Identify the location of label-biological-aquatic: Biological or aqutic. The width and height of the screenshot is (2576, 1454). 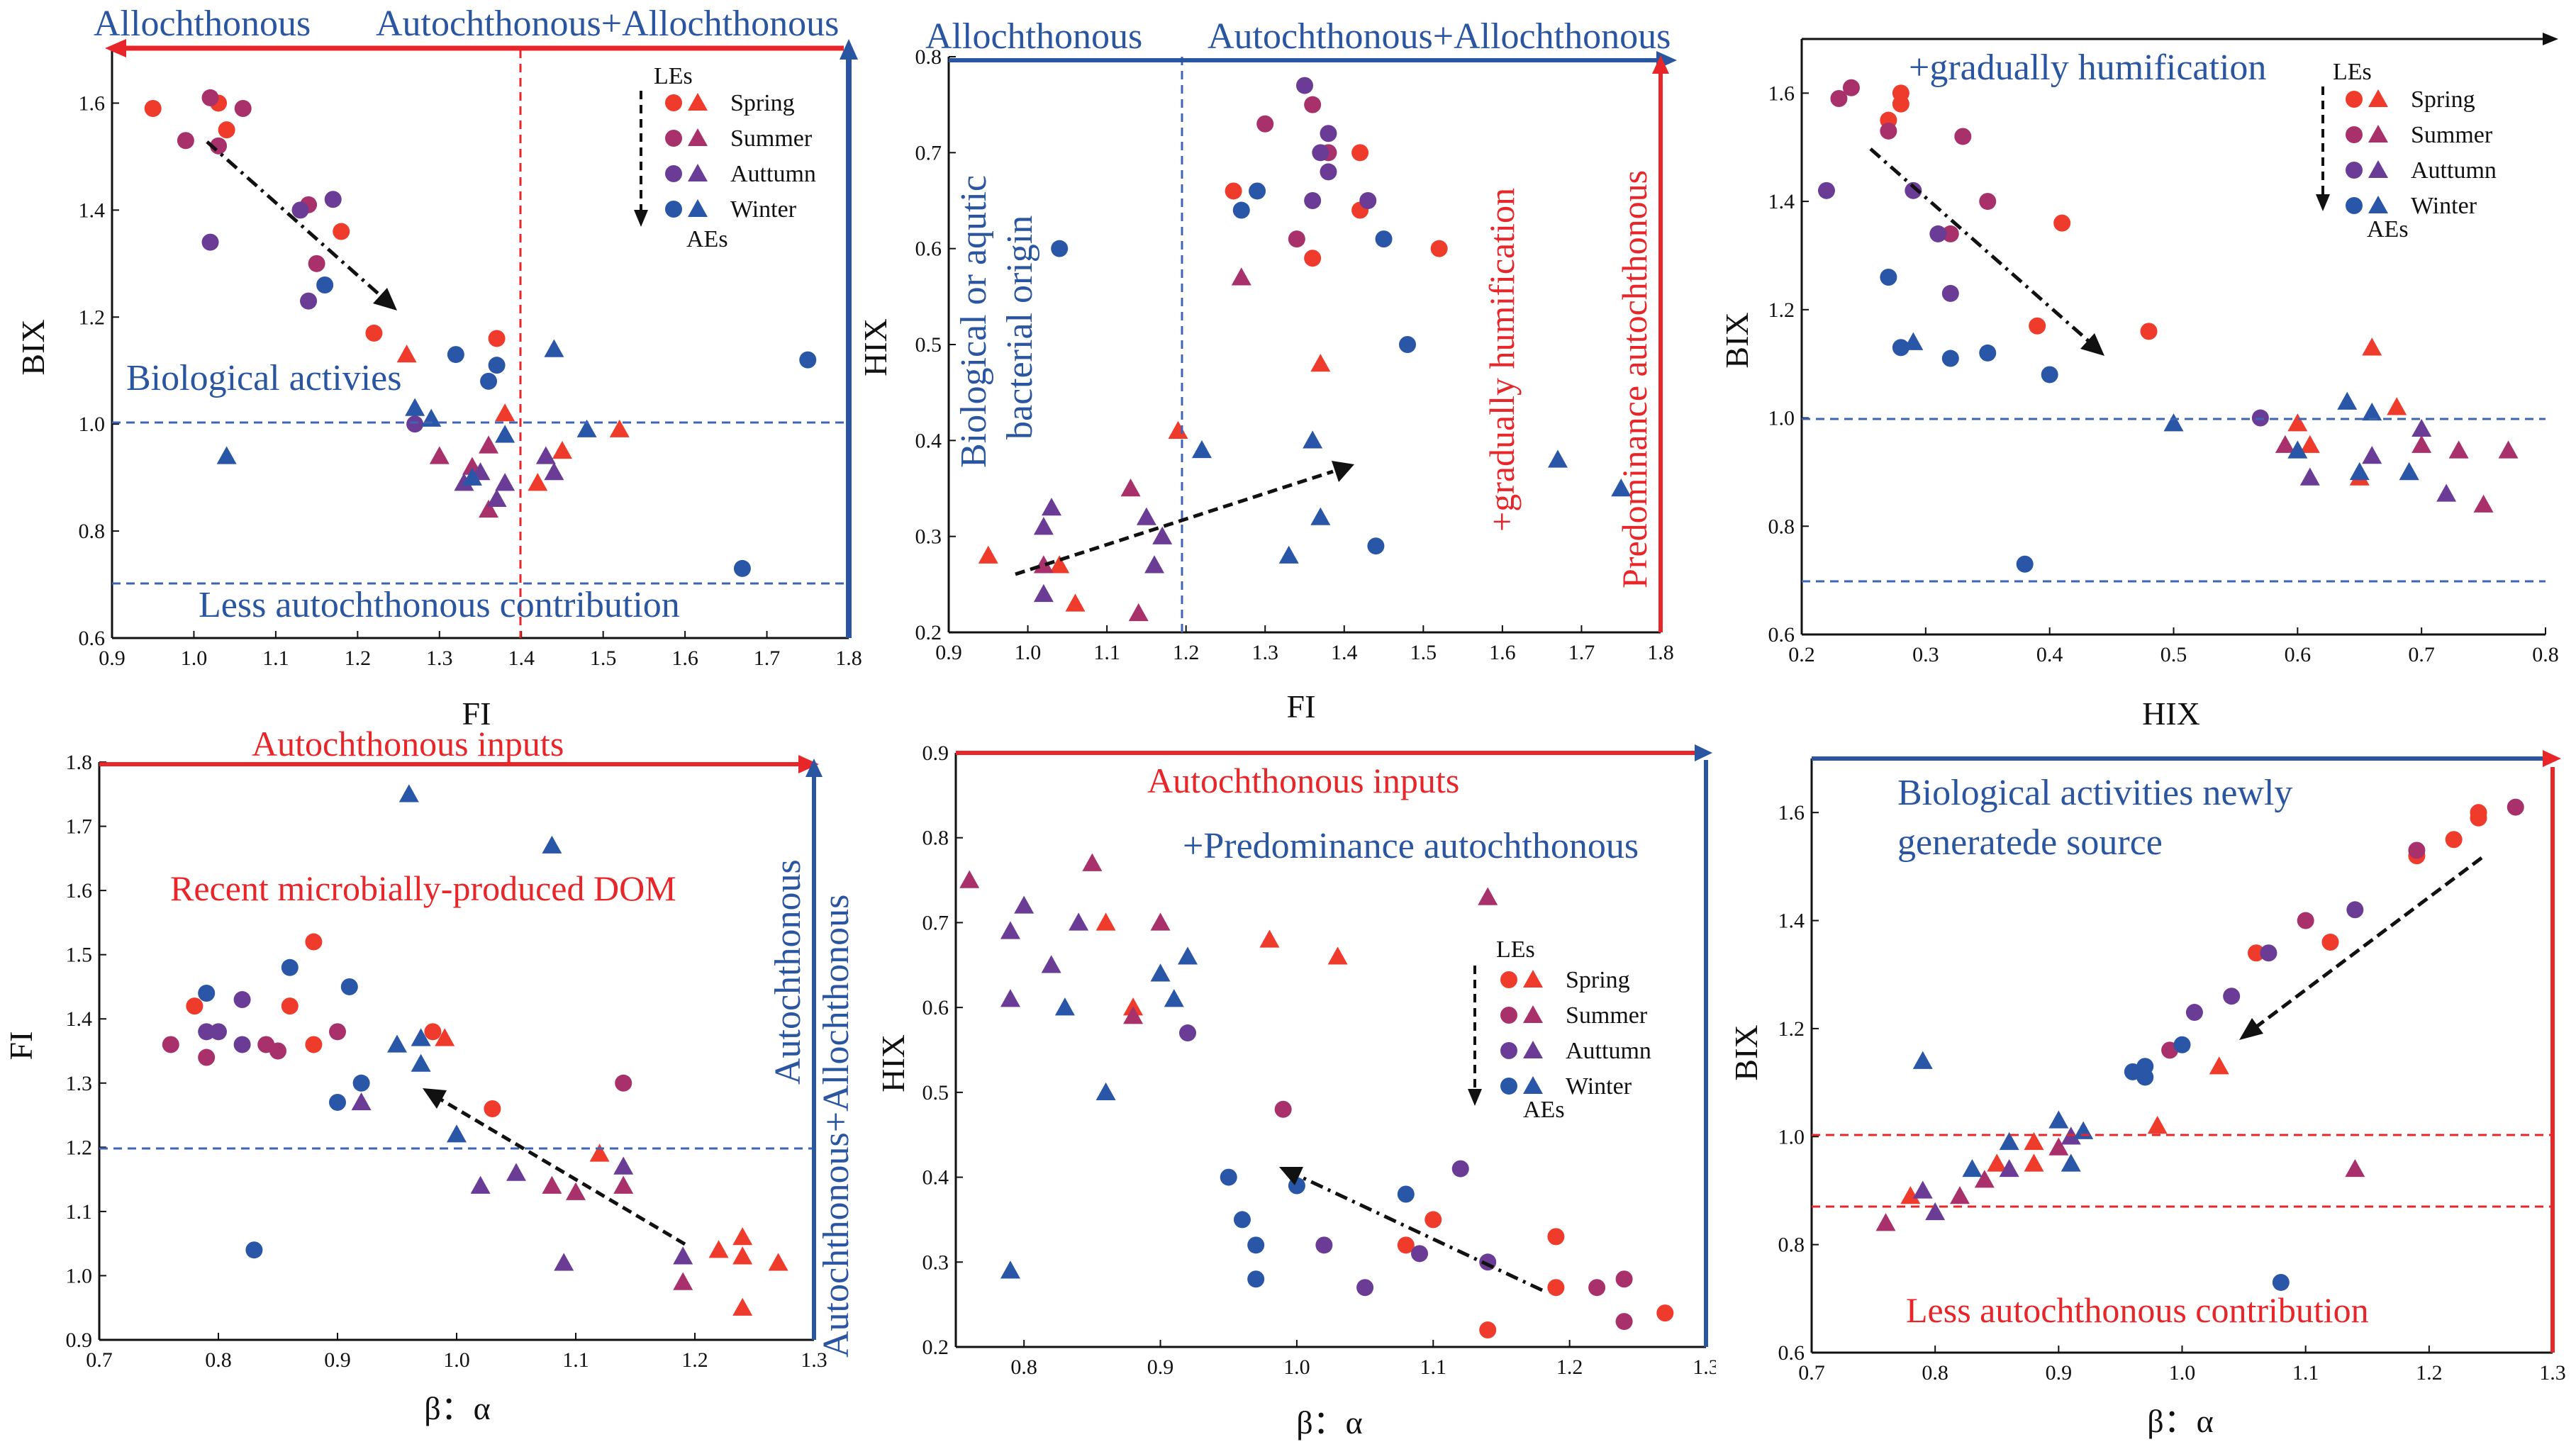
(974, 321).